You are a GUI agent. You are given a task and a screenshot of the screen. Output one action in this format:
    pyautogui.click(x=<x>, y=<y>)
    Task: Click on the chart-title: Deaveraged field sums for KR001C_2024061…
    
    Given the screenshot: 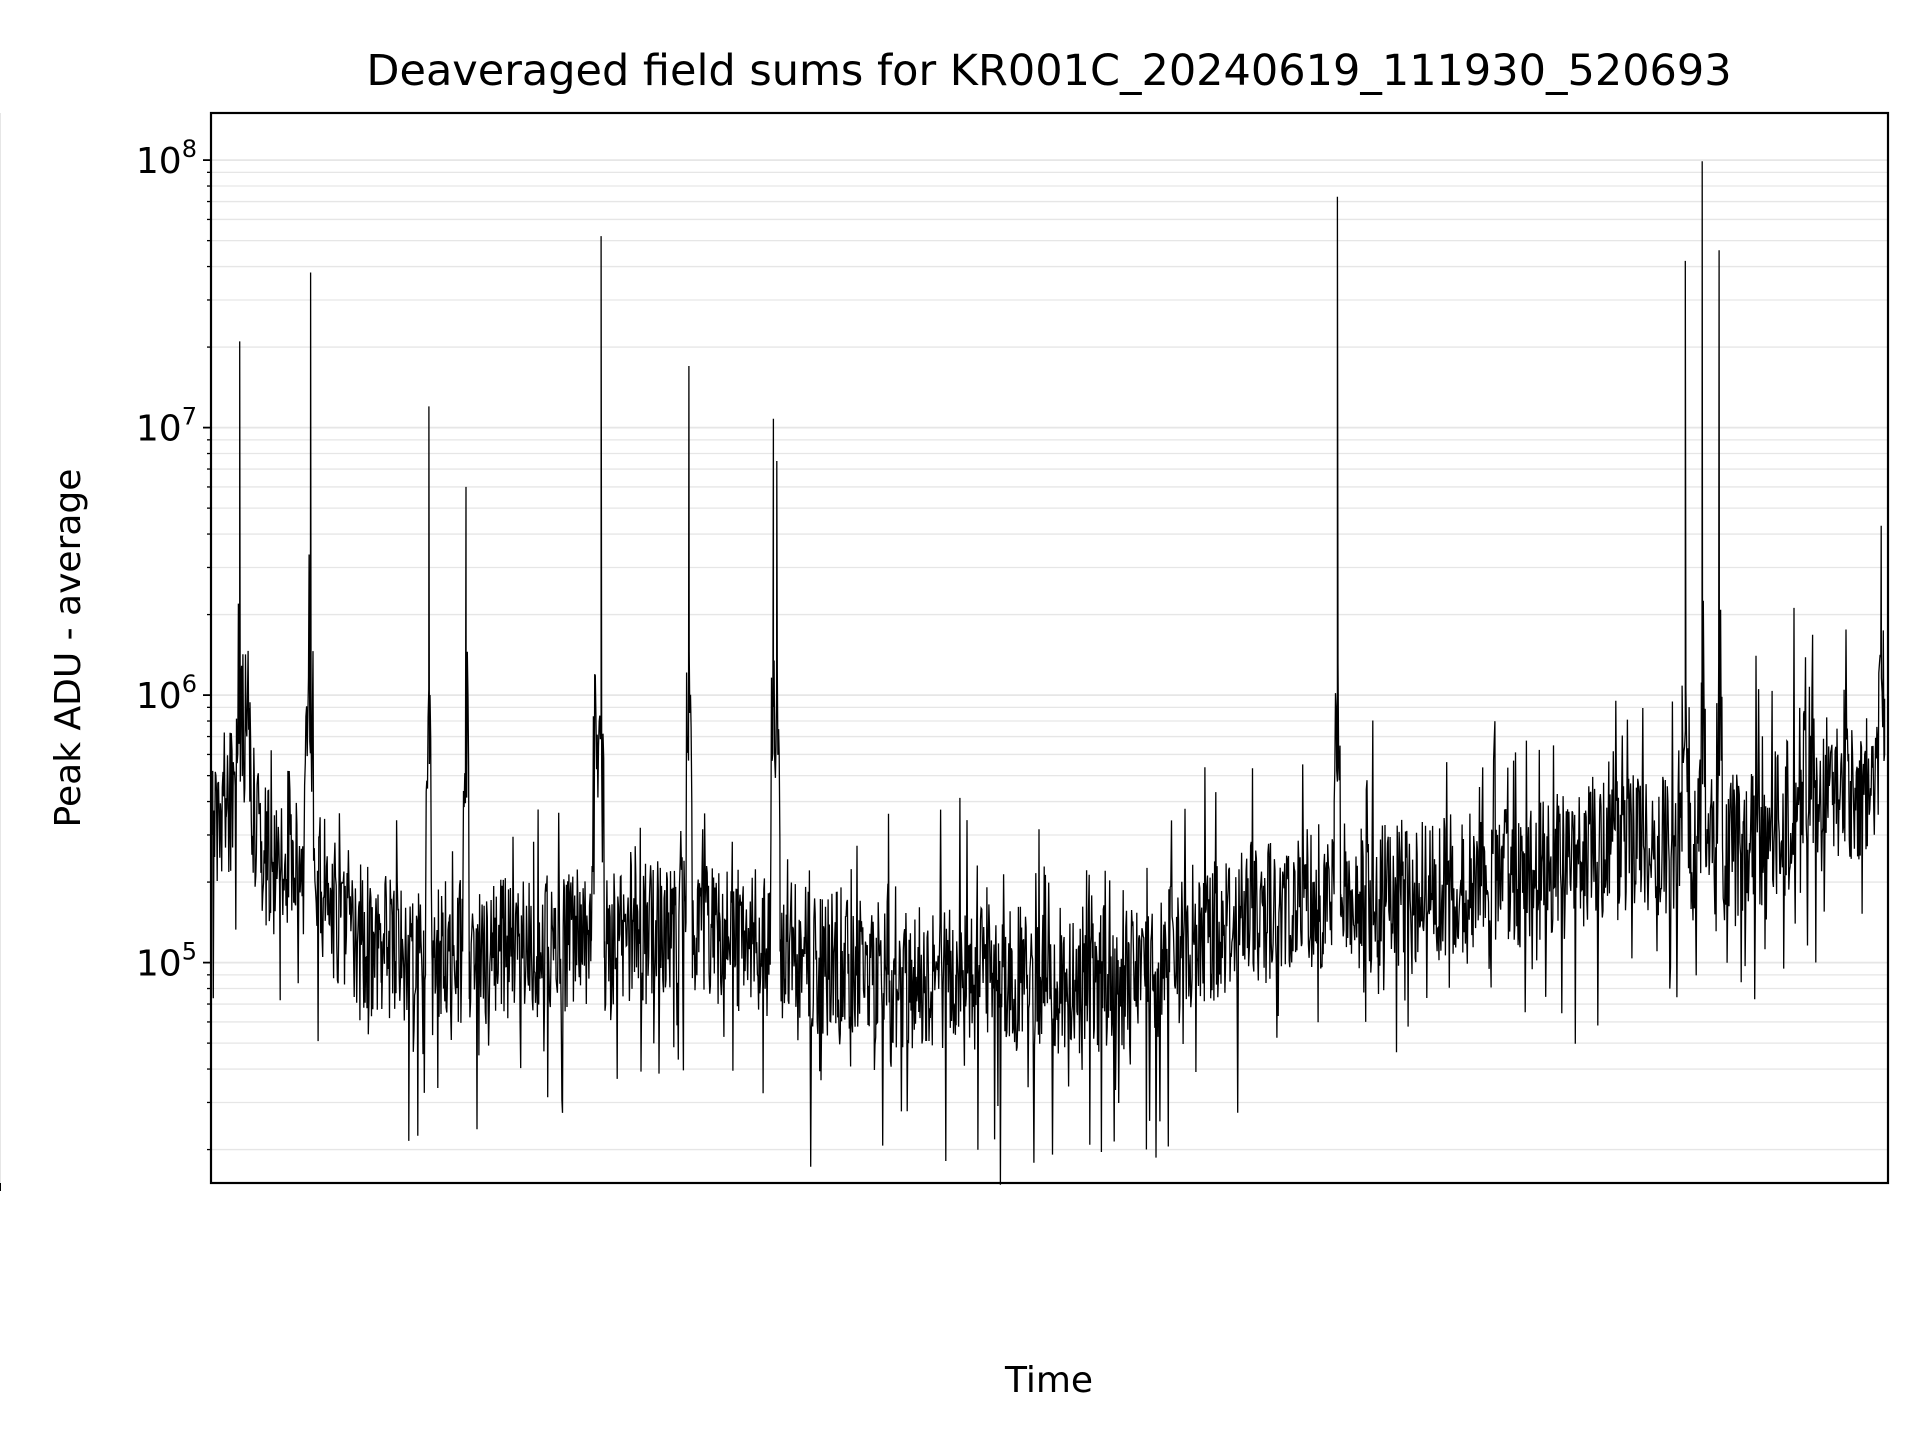 What is the action you would take?
    pyautogui.click(x=1048, y=71)
    